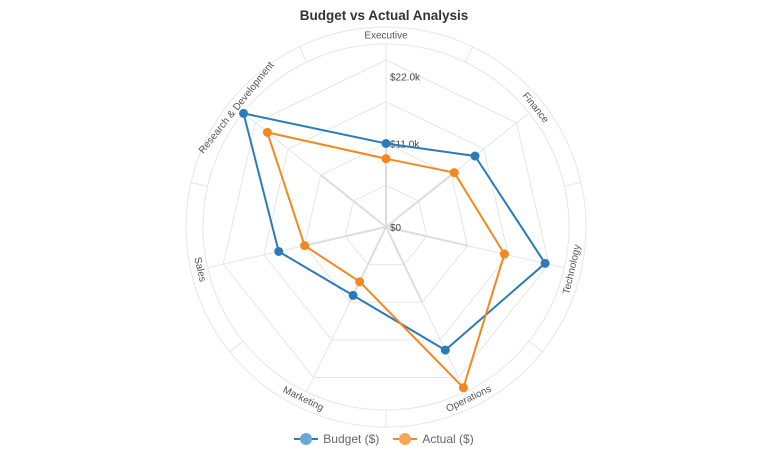 Image resolution: width=768 pixels, height=464 pixels. What do you see at coordinates (475, 156) in the screenshot?
I see `data-point-budget-finance` at bounding box center [475, 156].